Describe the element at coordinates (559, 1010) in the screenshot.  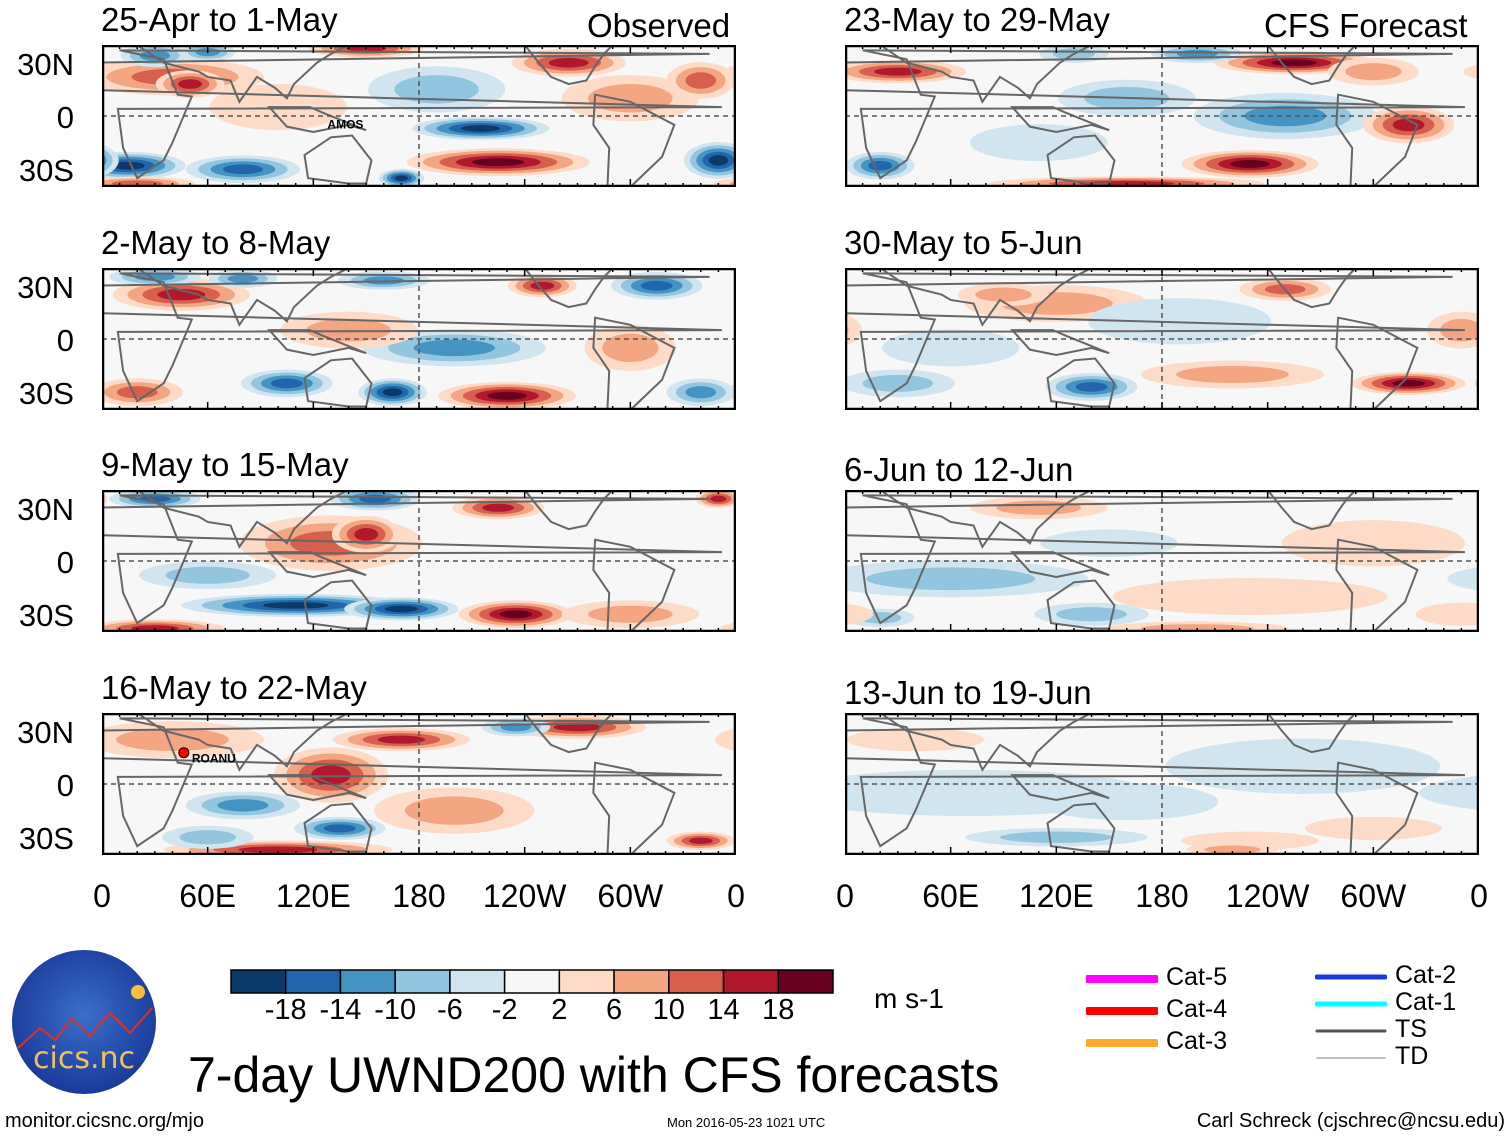
I see `colorbar-label: 2` at that location.